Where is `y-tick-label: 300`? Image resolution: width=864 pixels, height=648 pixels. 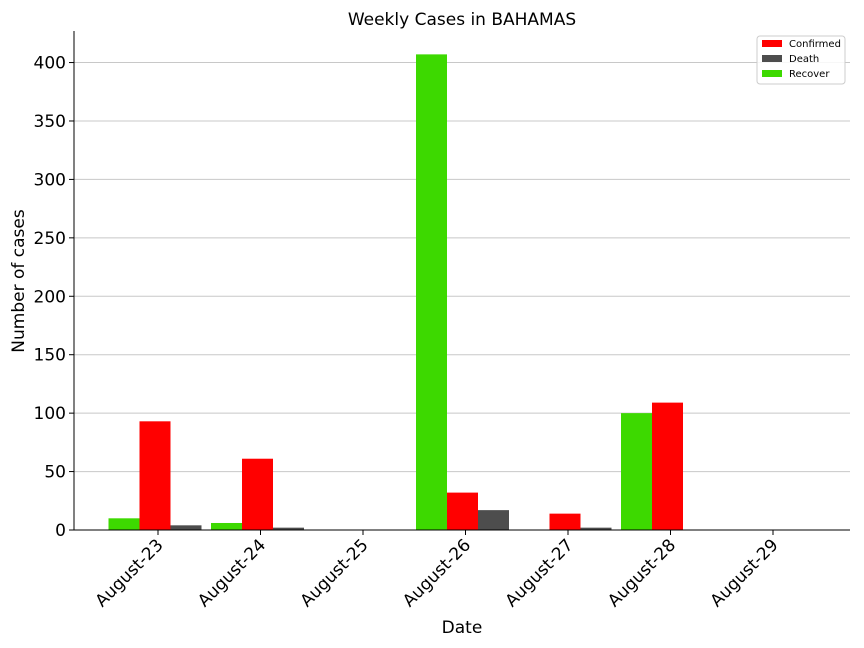
y-tick-label: 300 is located at coordinates (50, 180).